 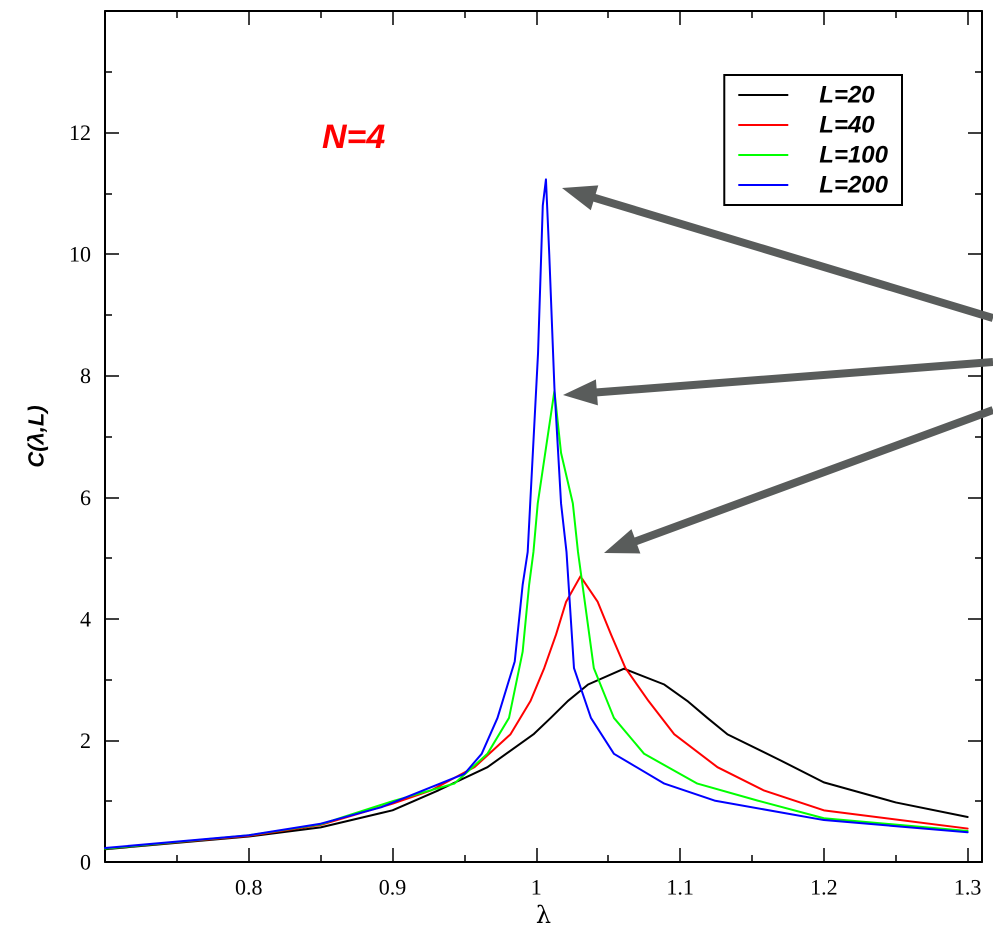 What do you see at coordinates (85, 619) in the screenshot?
I see `y-tick-label: 4` at bounding box center [85, 619].